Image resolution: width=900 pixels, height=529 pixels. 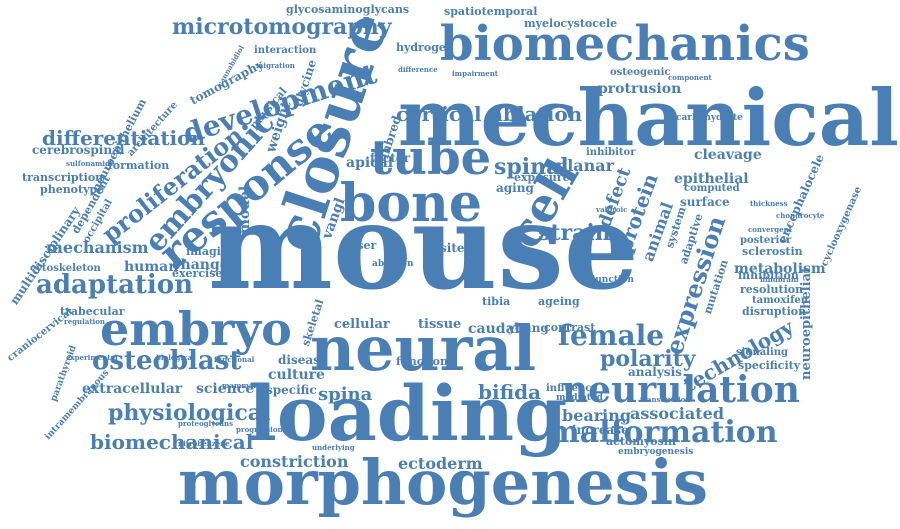 What do you see at coordinates (681, 390) in the screenshot?
I see `word: neurulation` at bounding box center [681, 390].